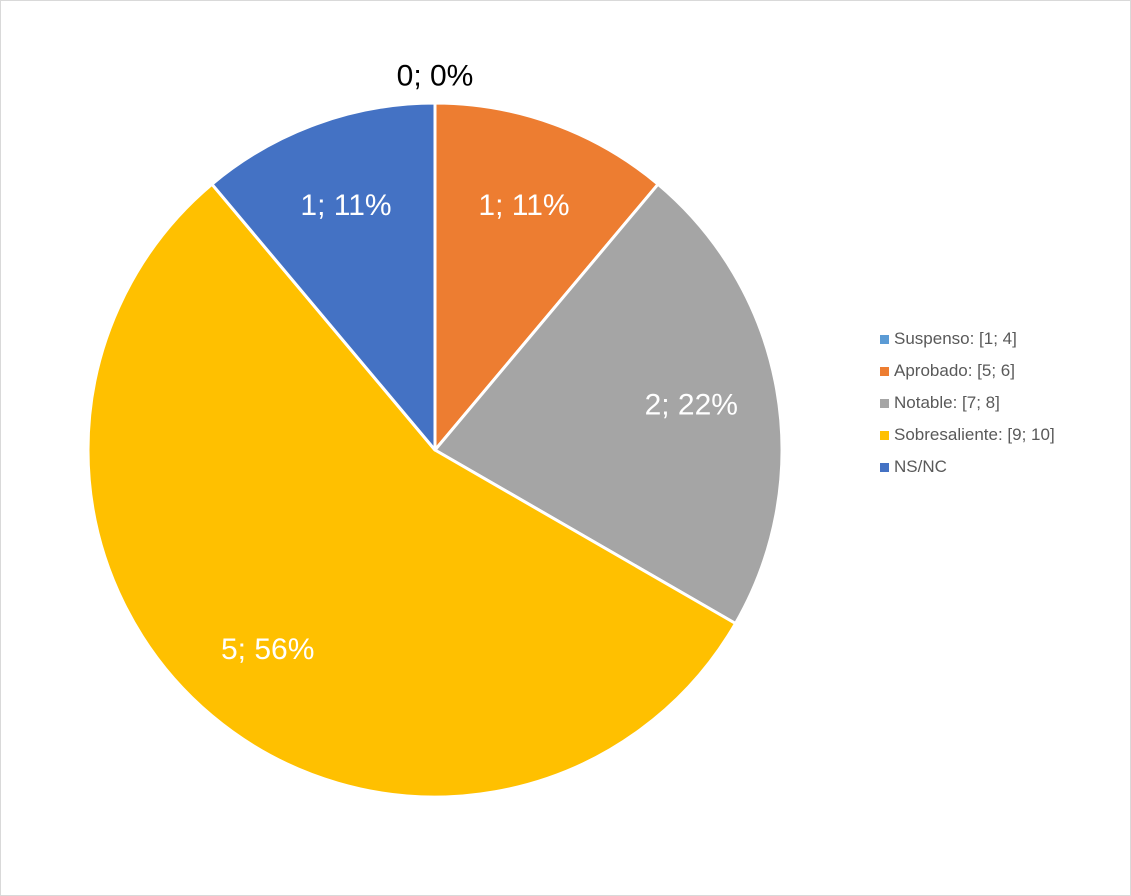  I want to click on legend-item-notable-7-8: Notable: [7; 8], so click(967, 403).